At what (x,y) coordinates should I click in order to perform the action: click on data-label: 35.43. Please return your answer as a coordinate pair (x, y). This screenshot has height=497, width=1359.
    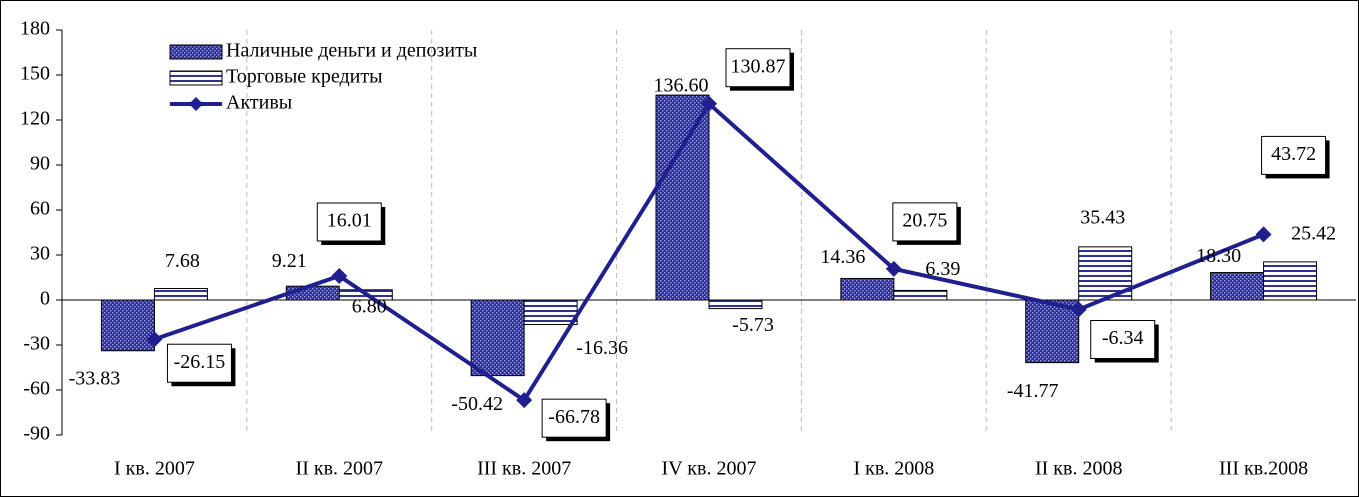
    Looking at the image, I should click on (1102, 217).